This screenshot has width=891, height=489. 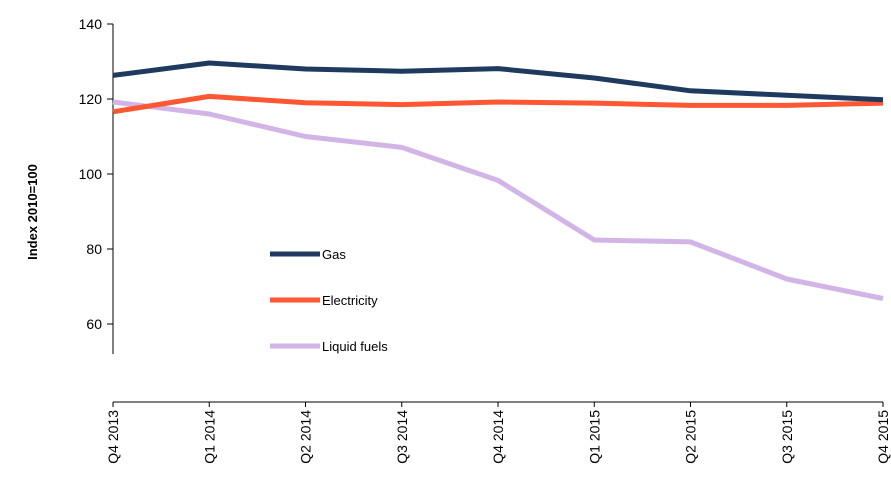 What do you see at coordinates (787, 437) in the screenshot?
I see `x-tick-label: Q3 2015` at bounding box center [787, 437].